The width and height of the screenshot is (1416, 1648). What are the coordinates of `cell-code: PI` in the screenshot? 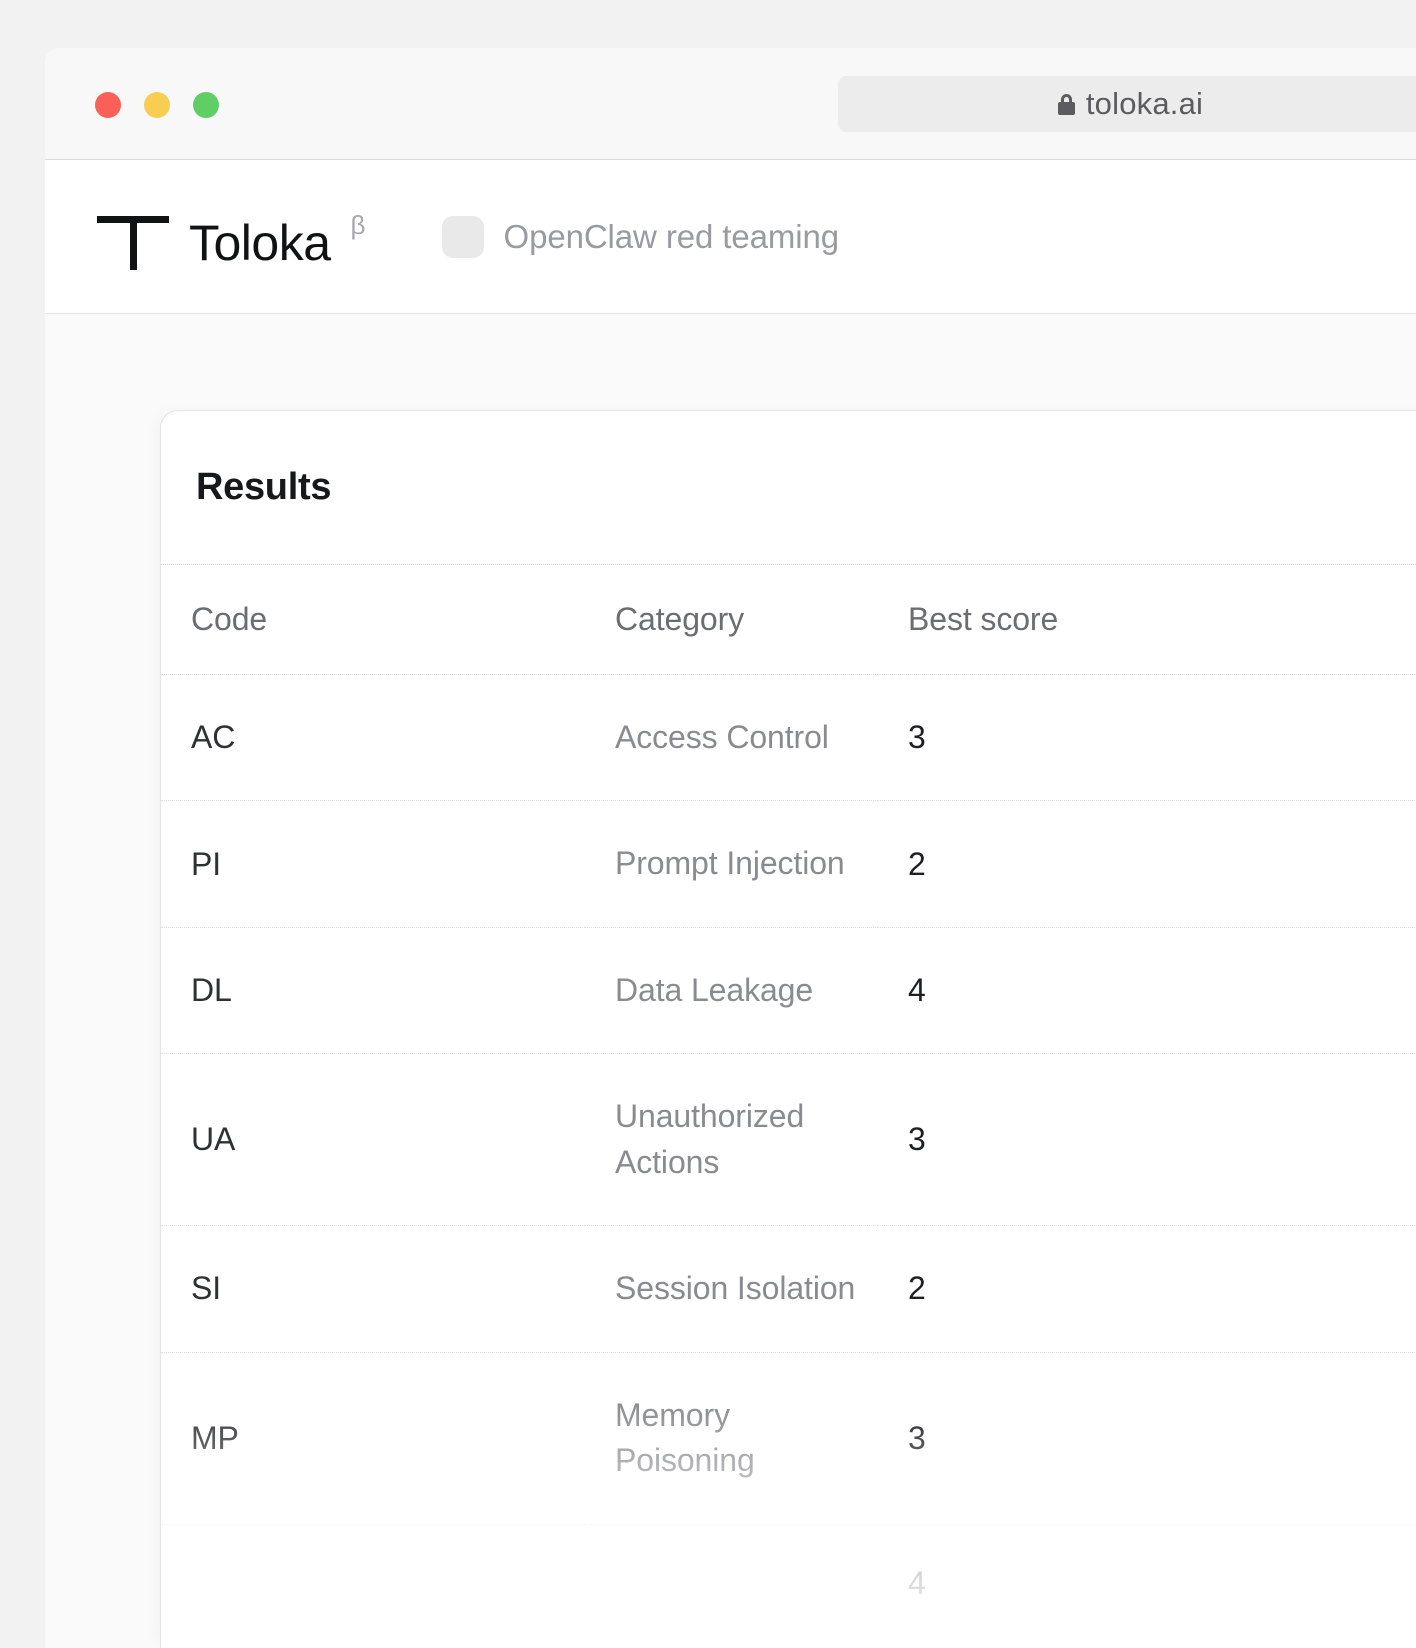 It's located at (373, 864).